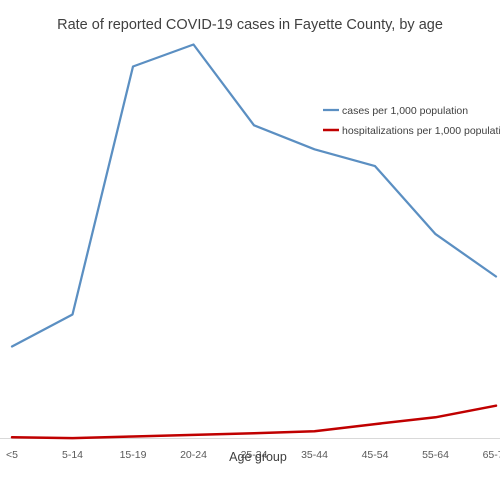  Describe the element at coordinates (314, 455) in the screenshot. I see `x-tick-label: 35-44` at that location.